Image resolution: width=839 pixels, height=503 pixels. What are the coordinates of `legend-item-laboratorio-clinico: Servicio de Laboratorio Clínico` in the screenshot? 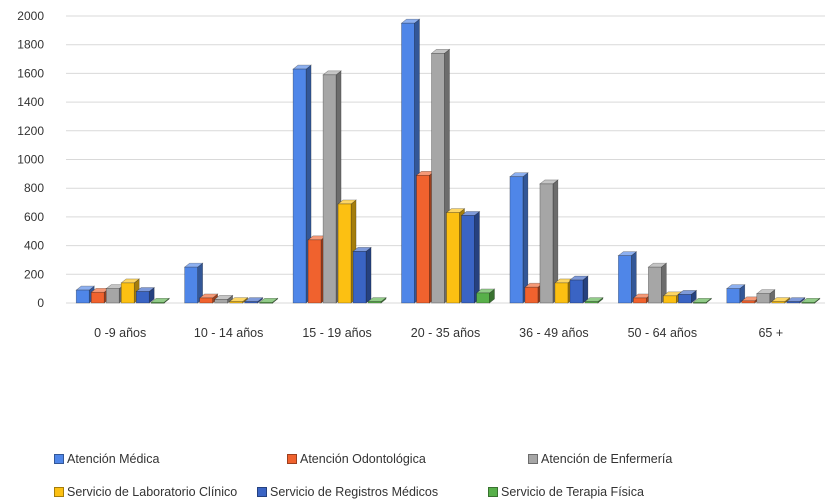 It's located at (145, 492).